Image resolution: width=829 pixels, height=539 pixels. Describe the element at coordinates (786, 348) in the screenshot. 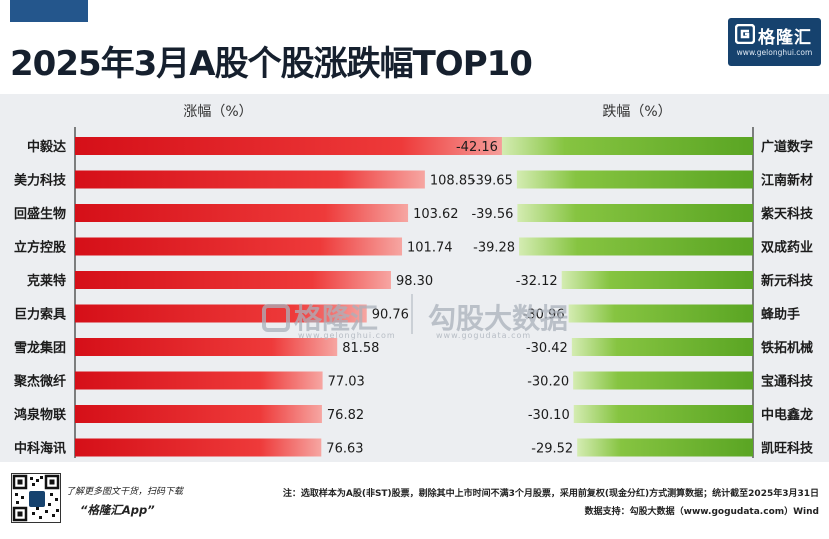

I see `loss-category-label: 铁拓机械` at that location.